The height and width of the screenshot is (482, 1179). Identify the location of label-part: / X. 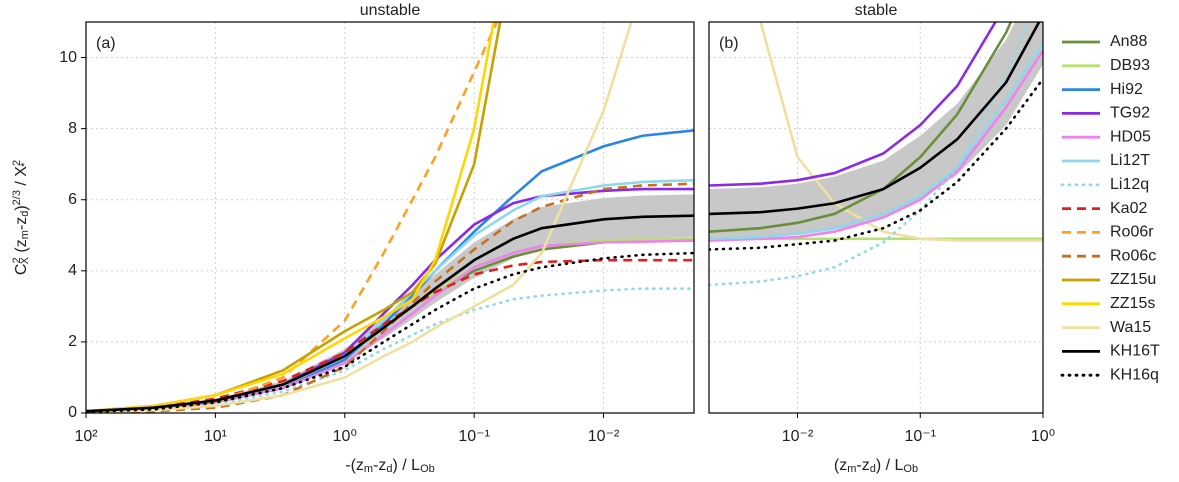
(21, 178).